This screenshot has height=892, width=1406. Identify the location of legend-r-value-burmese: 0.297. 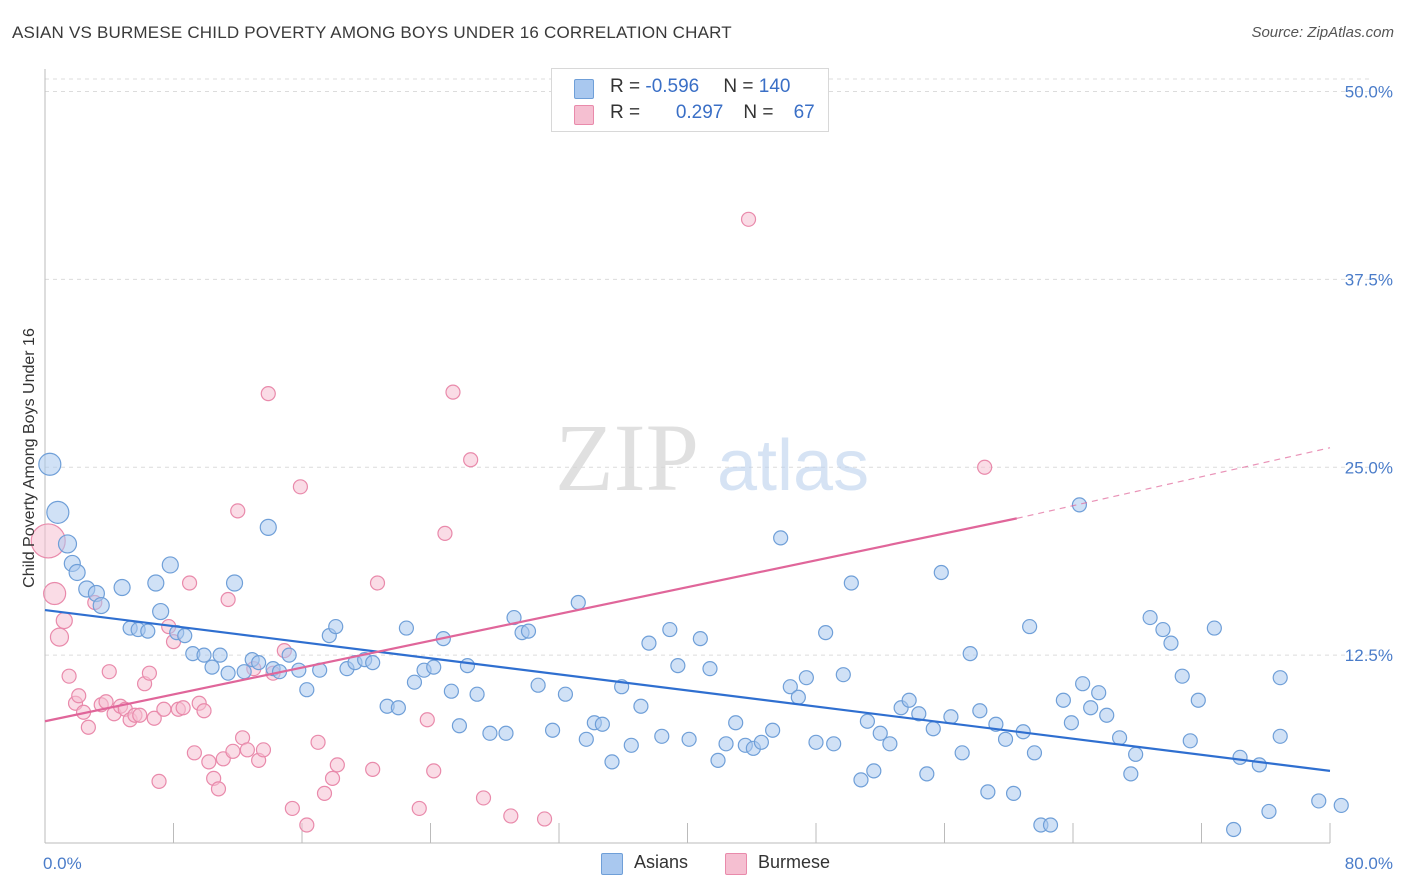
(699, 112).